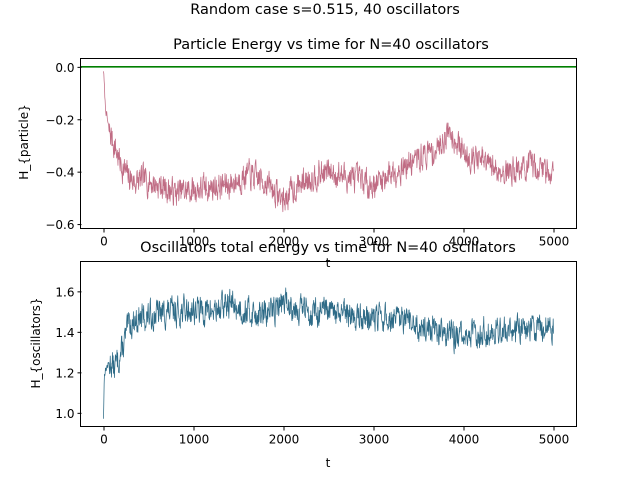 Image resolution: width=640 pixels, height=480 pixels. I want to click on oscillators-y-ticks: 1.0 1.2 1.4 1.6, so click(68, 353).